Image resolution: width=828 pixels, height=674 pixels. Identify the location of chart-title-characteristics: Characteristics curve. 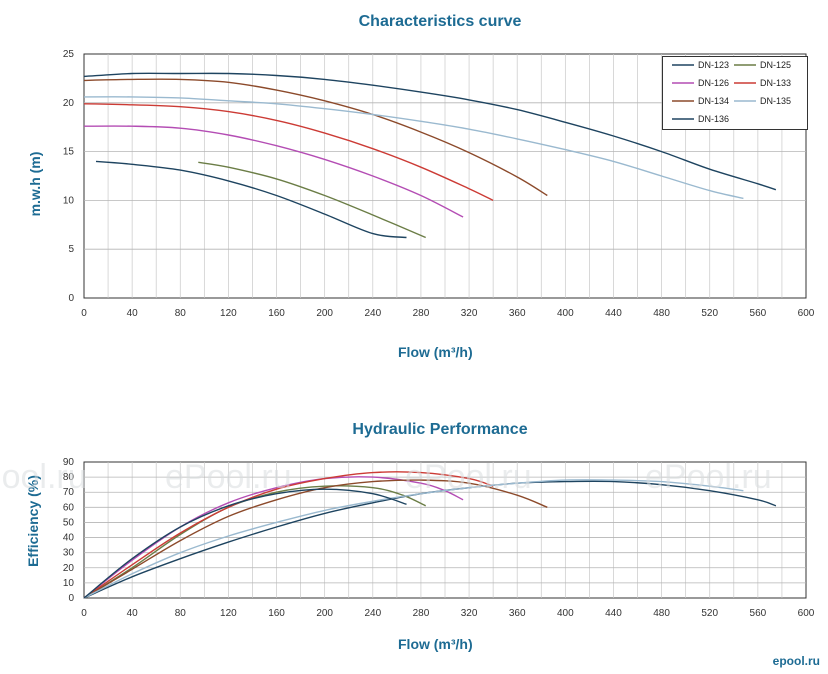
(440, 21).